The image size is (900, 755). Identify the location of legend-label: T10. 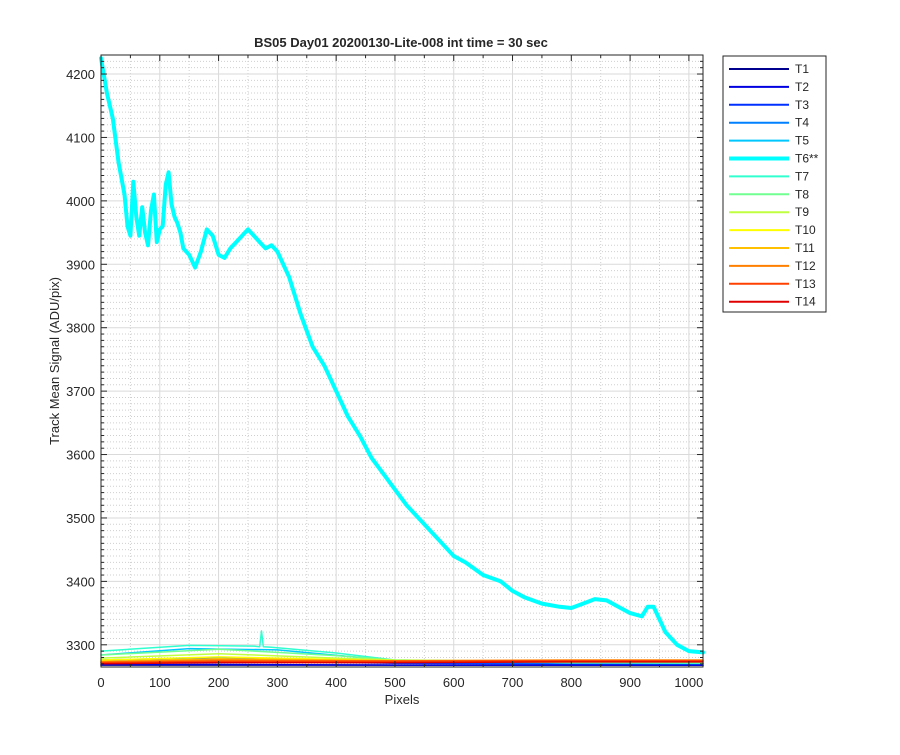
(805, 230).